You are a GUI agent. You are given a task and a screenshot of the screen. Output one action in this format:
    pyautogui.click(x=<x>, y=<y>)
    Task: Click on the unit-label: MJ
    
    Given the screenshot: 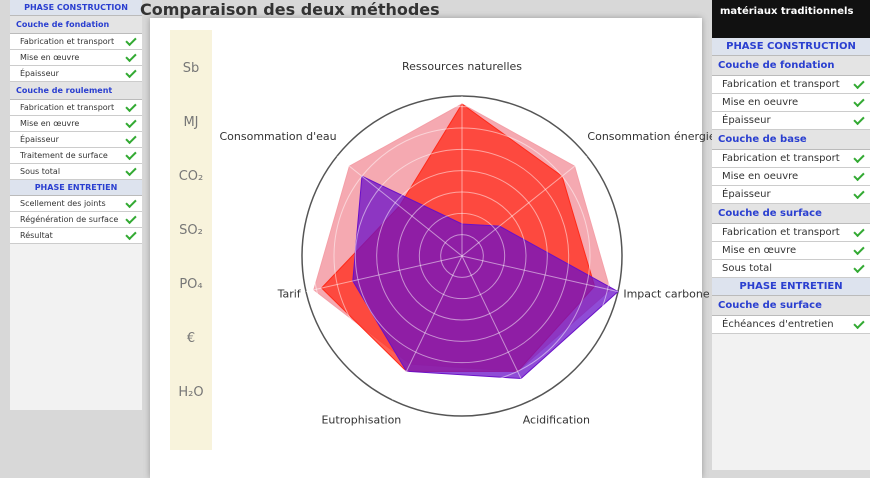 What is the action you would take?
    pyautogui.click(x=190, y=122)
    